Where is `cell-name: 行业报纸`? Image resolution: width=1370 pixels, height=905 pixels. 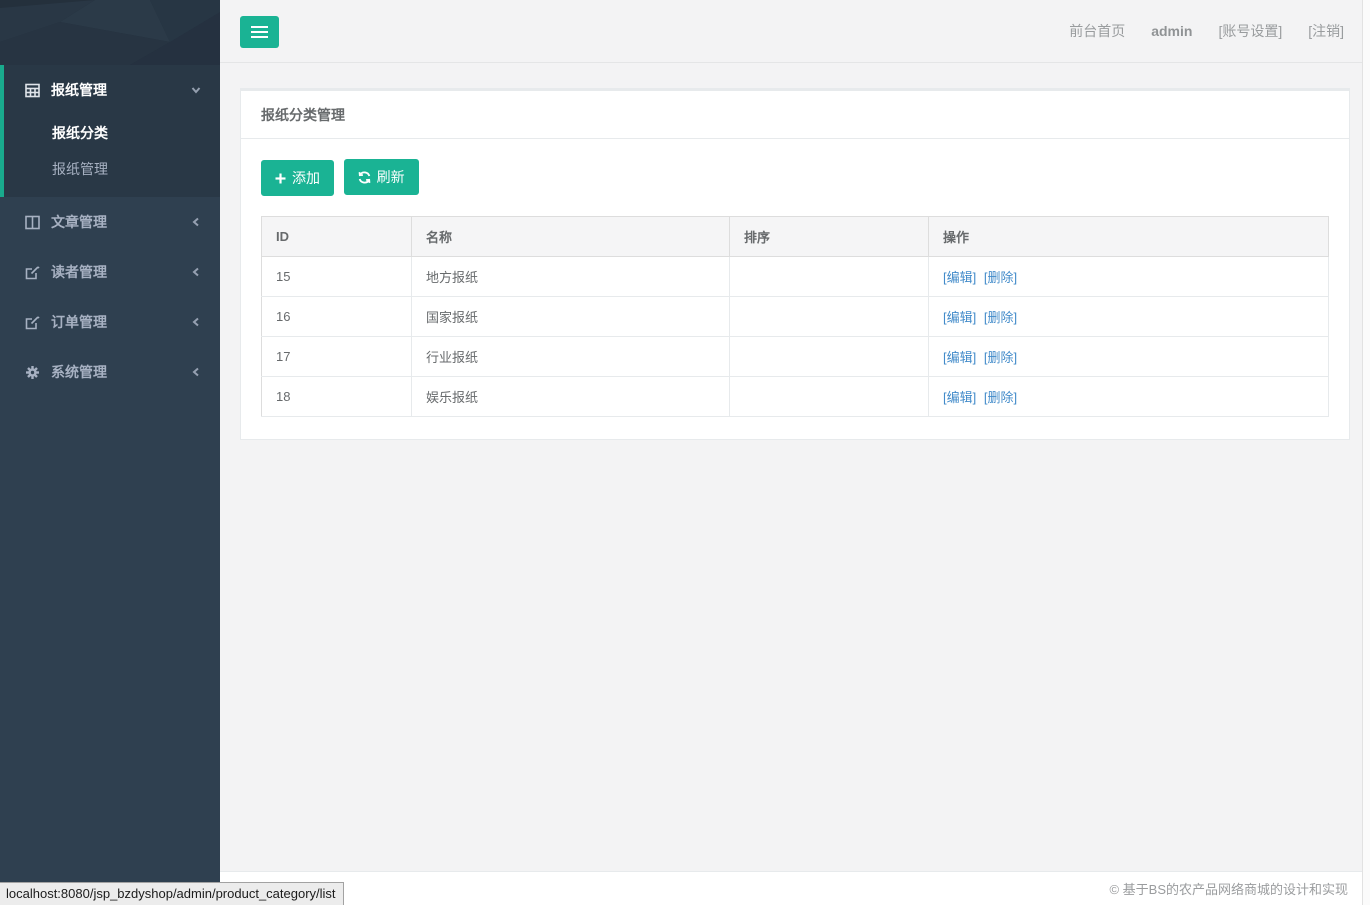
cell-name: 行业报纸 is located at coordinates (570, 356).